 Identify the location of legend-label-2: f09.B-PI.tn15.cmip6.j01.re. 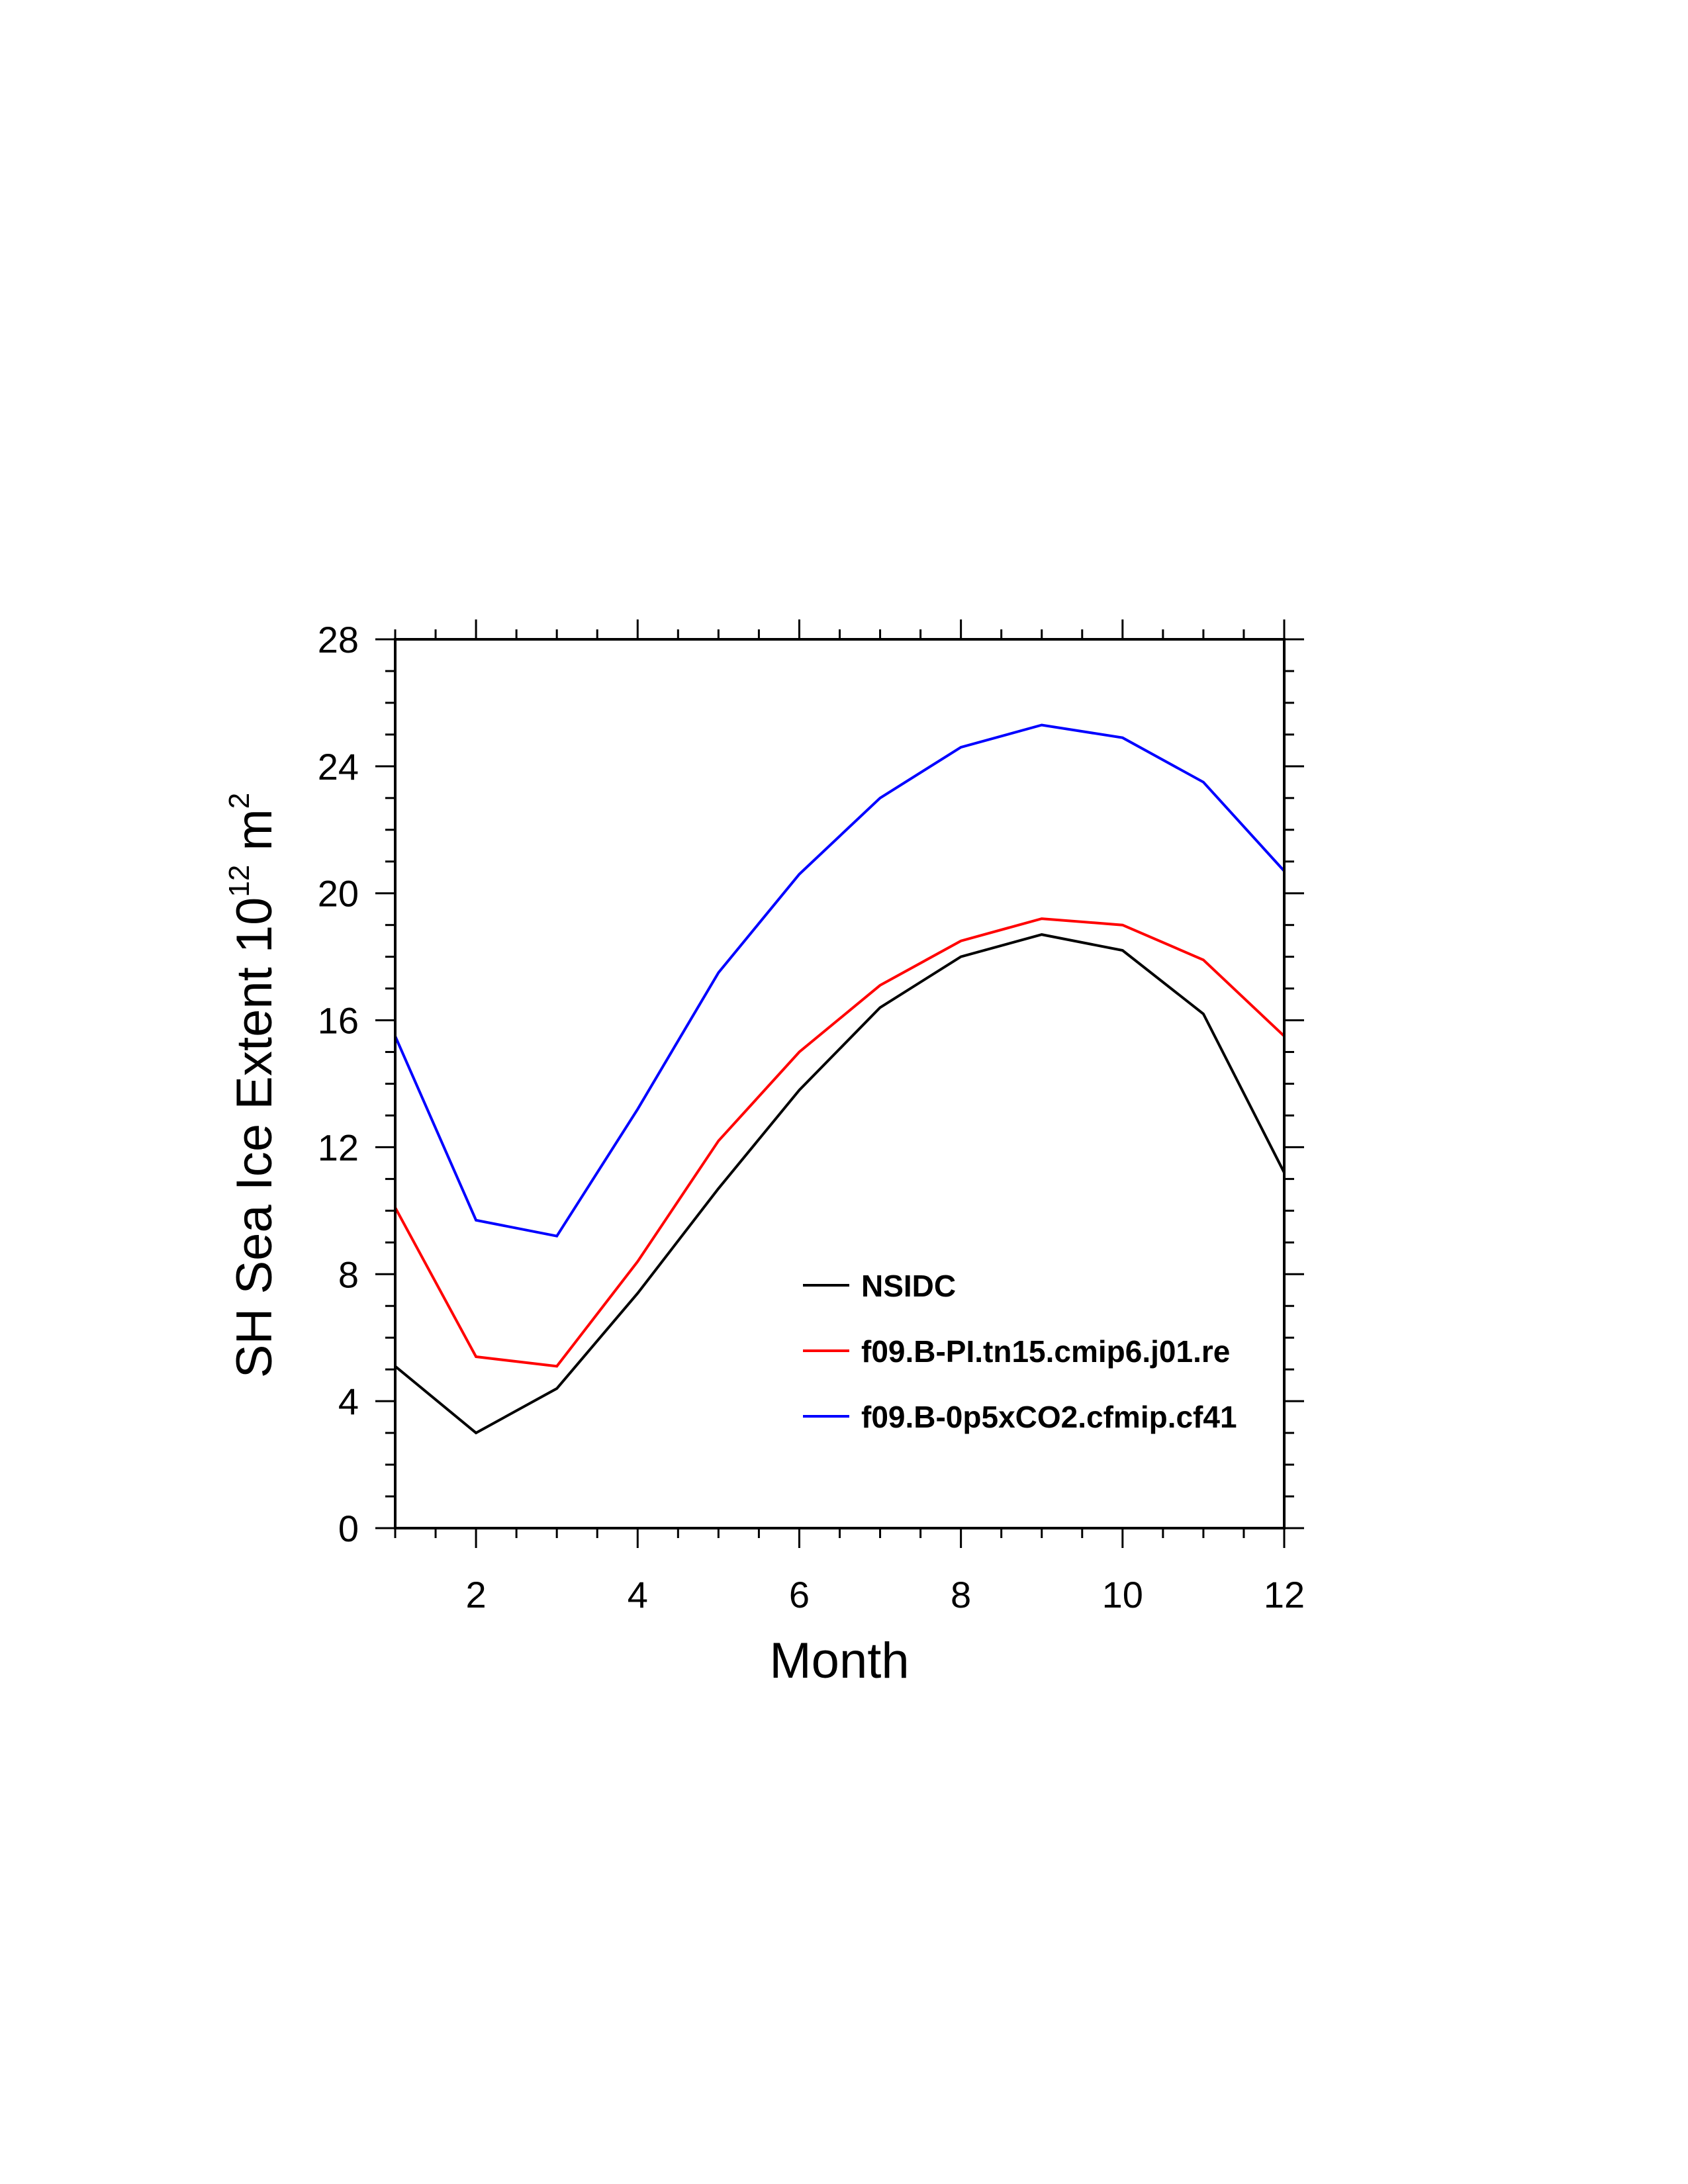
(1045, 1351).